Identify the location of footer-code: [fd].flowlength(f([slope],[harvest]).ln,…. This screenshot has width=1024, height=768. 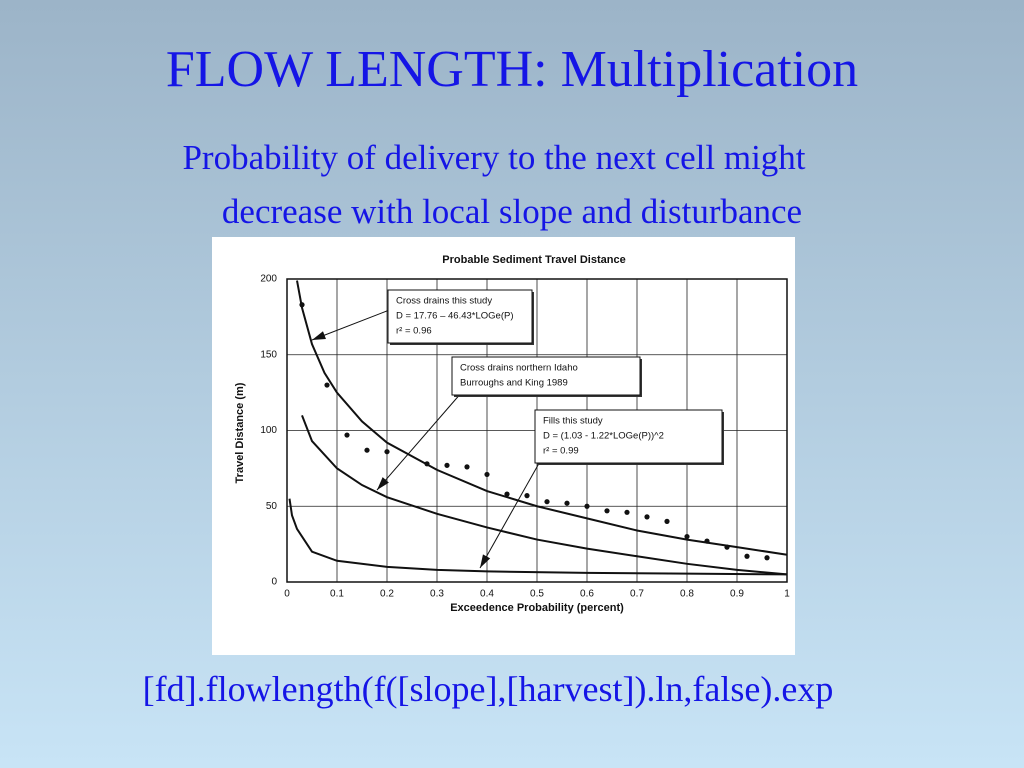
(488, 689).